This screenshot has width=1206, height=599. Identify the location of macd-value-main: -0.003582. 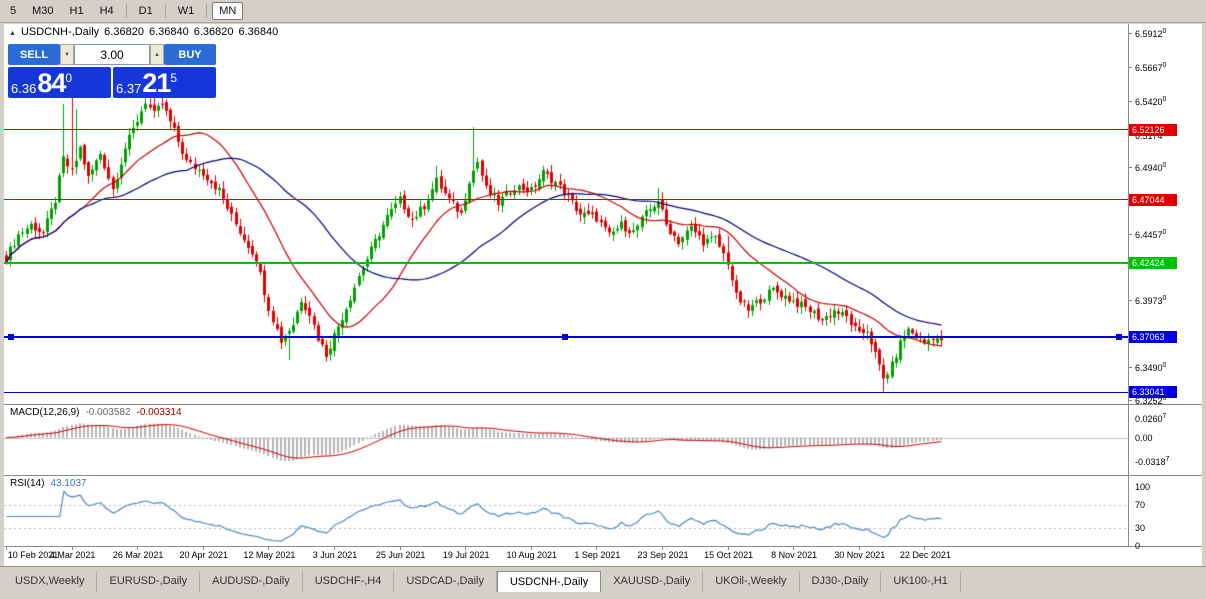
(108, 412).